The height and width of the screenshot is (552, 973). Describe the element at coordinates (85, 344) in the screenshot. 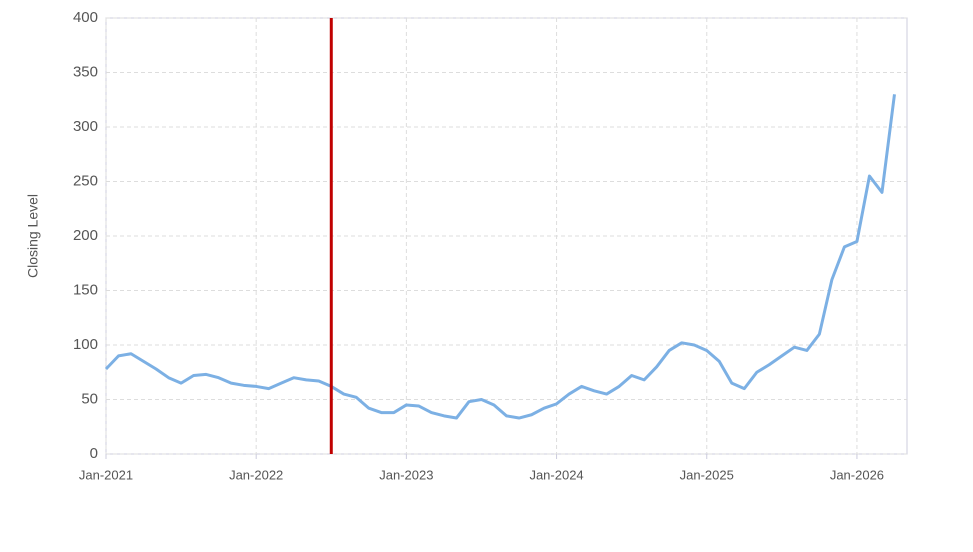

I see `y-tick-label: 100` at that location.